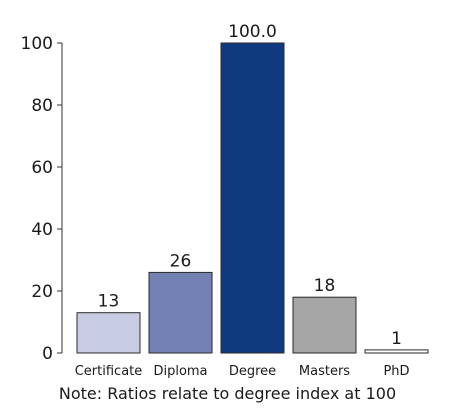 The height and width of the screenshot is (420, 455). I want to click on x-tick-label-phd: PhD, so click(396, 371).